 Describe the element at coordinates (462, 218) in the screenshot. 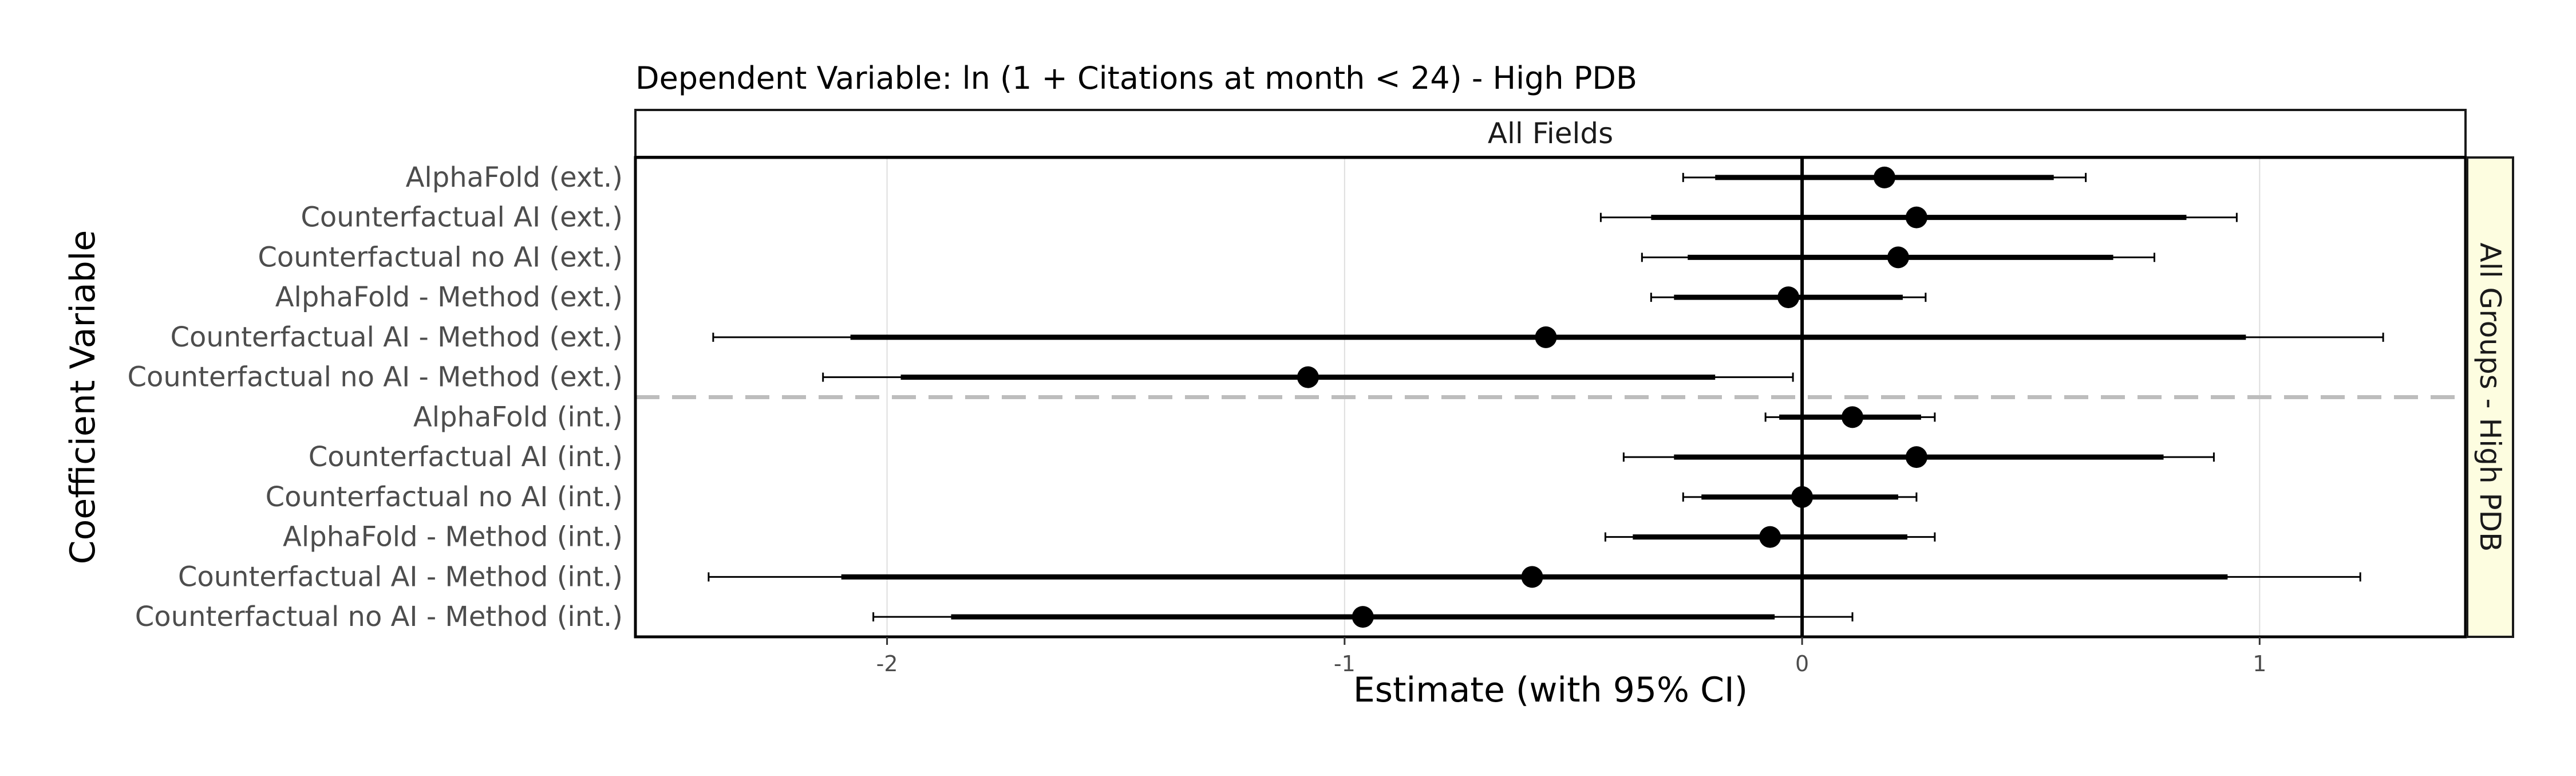

I see `coefficient-label: Counterfactual AI (ext.)` at that location.